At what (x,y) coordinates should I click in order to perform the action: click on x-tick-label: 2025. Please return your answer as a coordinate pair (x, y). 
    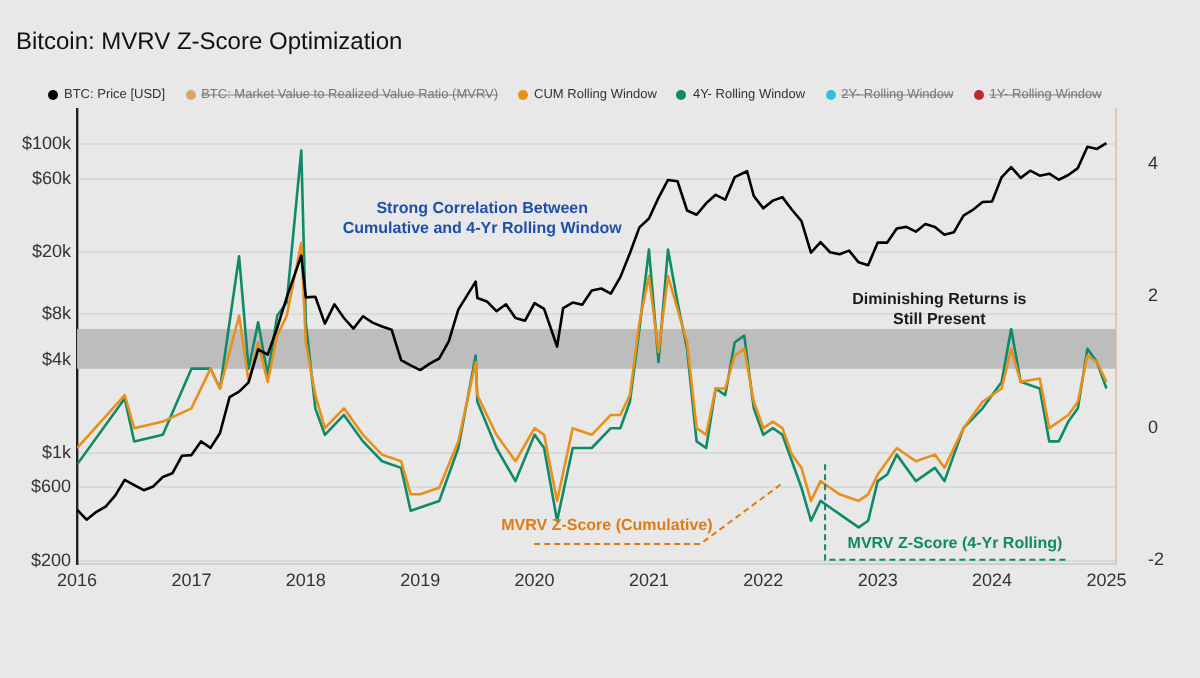
    Looking at the image, I should click on (1106, 580).